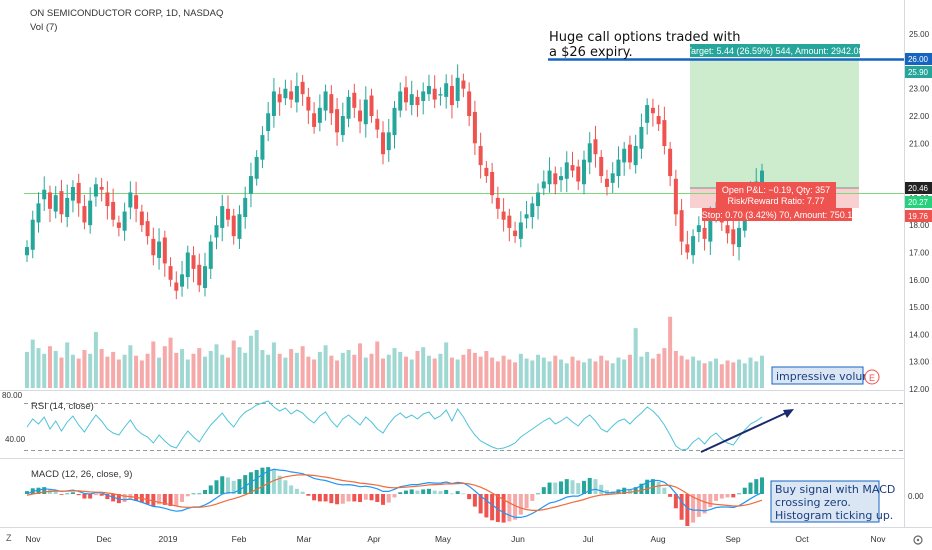 The height and width of the screenshot is (550, 932). I want to click on time-axis: Nov Dec 2019 Feb Mar Apr May Jun Jul Aug Sep Oct Nov, so click(455, 539).